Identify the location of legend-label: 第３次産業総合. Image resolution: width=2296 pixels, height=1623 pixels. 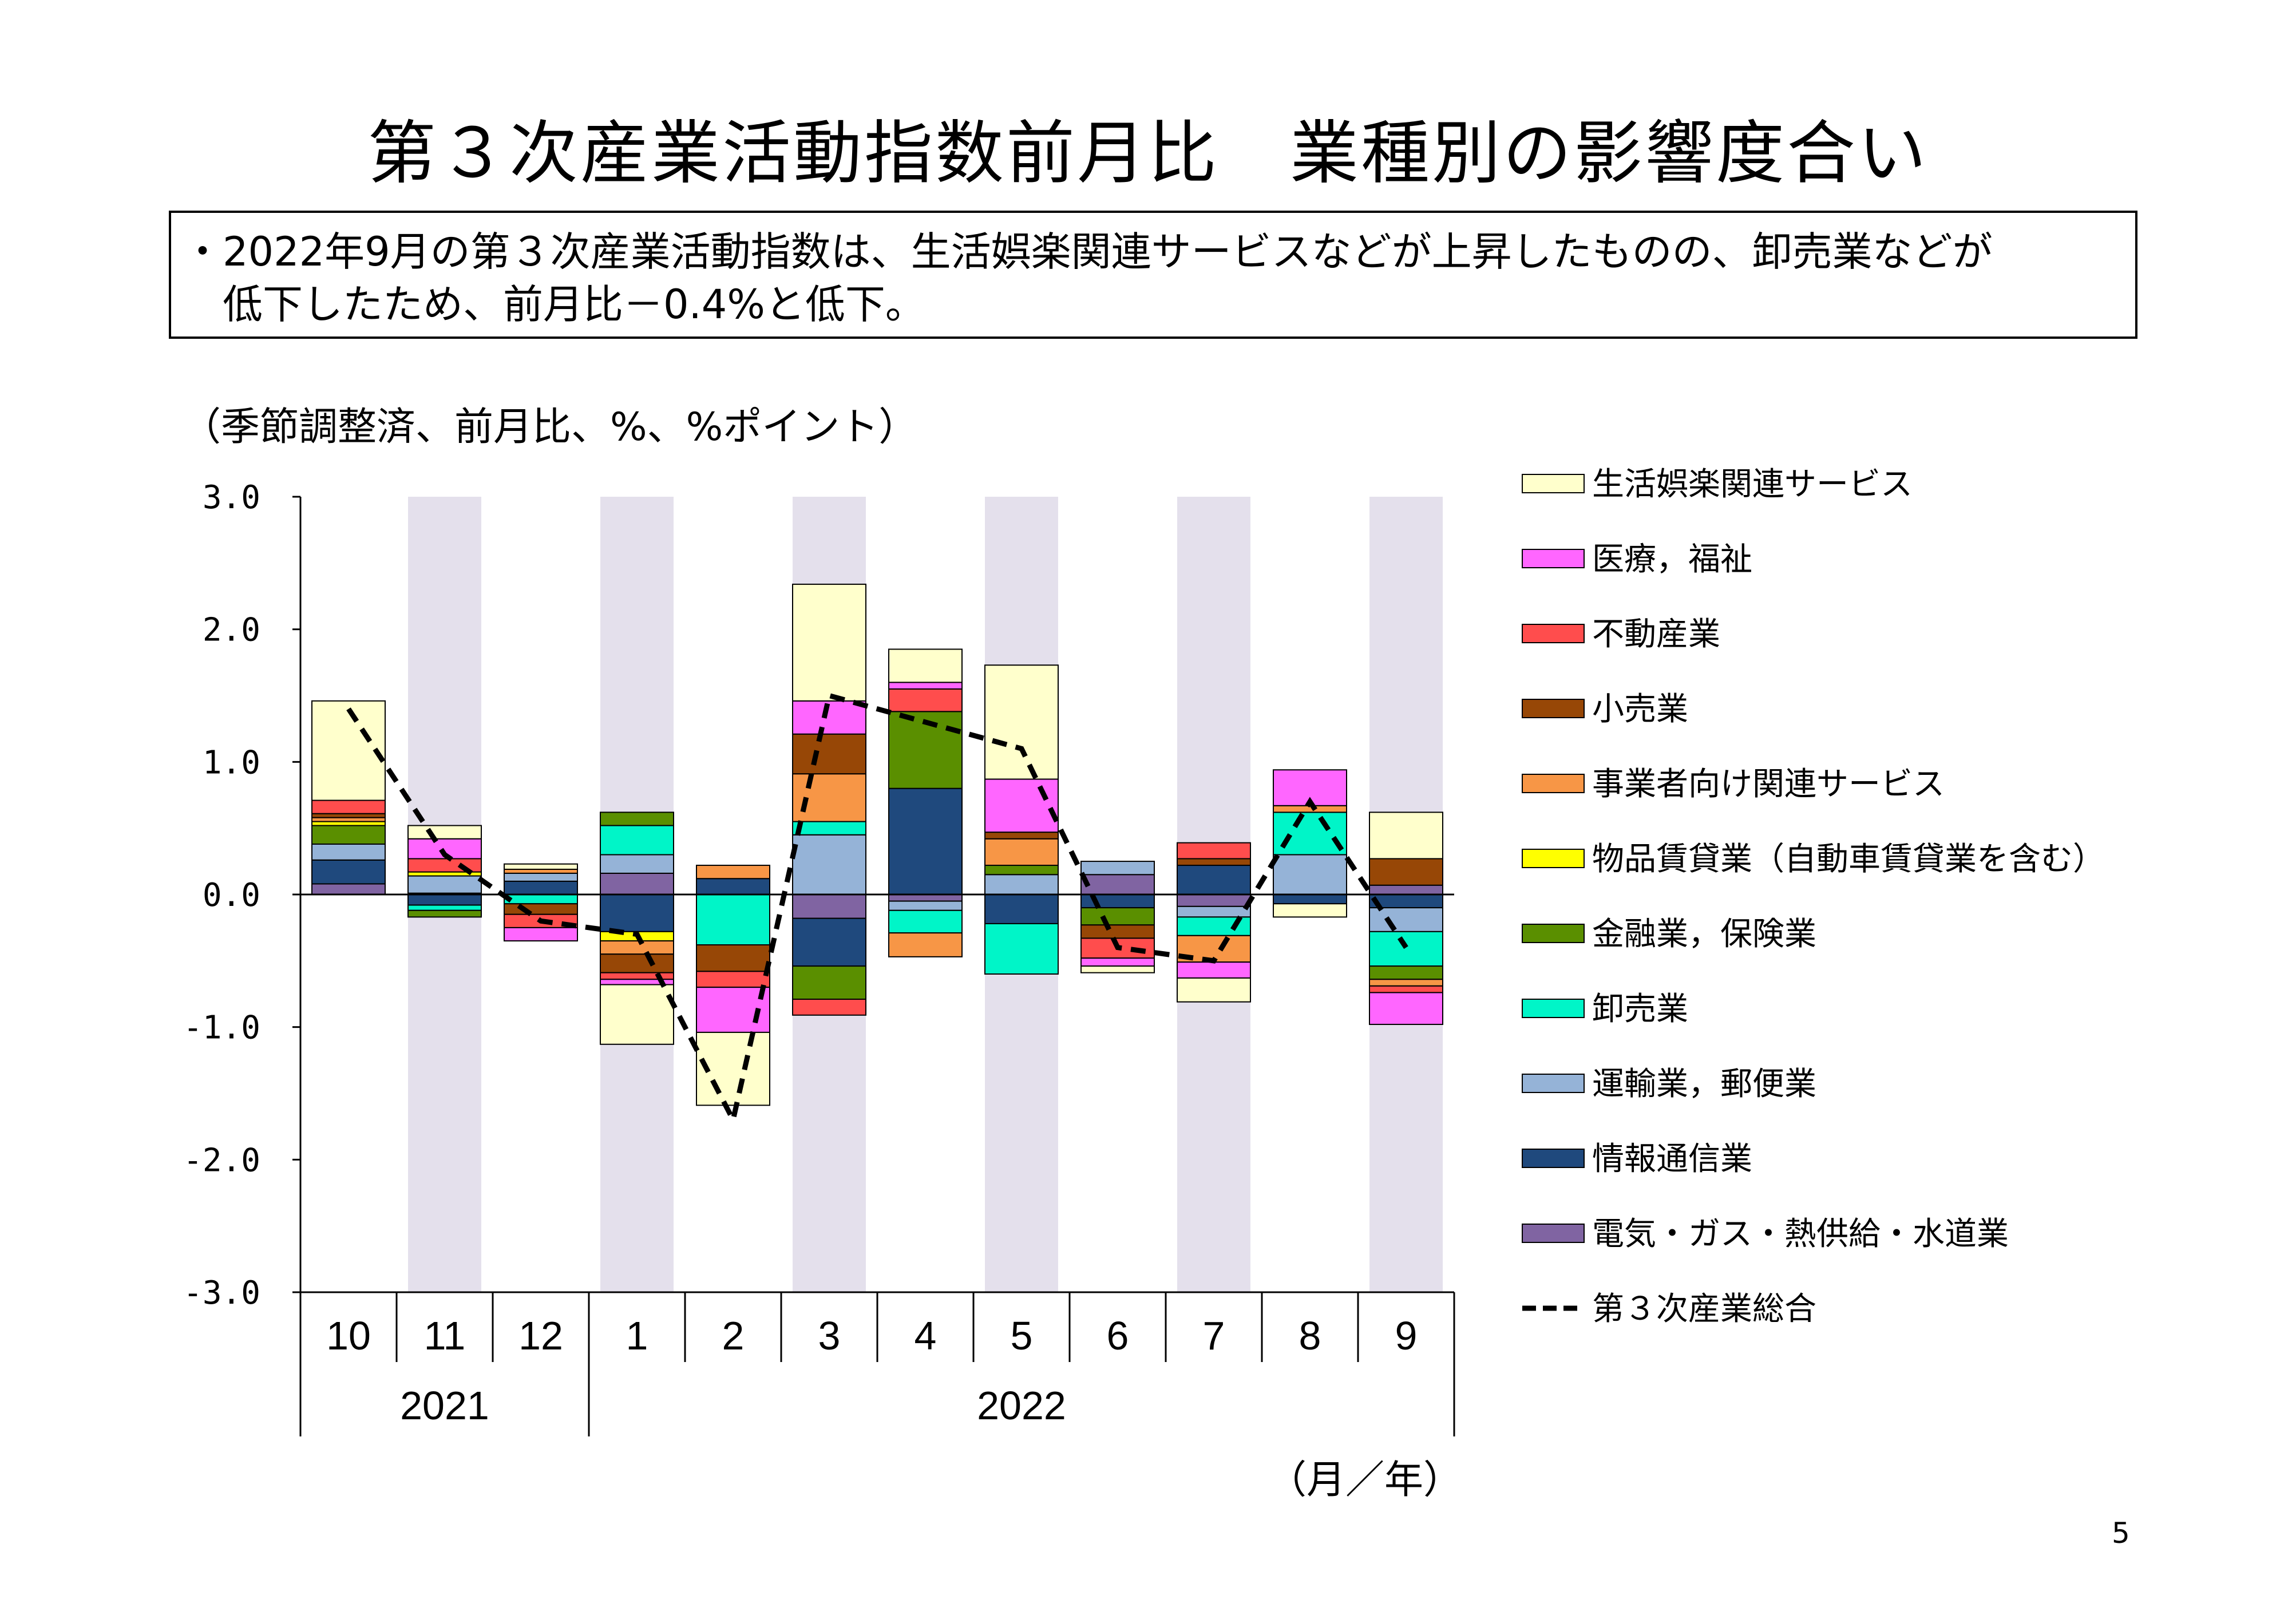
(1704, 1310).